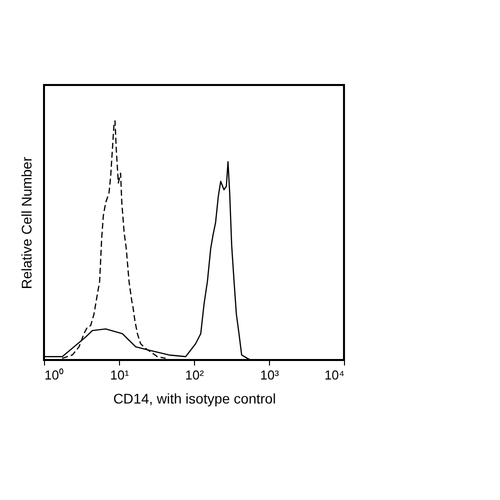 The image size is (500, 500). I want to click on x-tick-label: 10¹, so click(120, 375).